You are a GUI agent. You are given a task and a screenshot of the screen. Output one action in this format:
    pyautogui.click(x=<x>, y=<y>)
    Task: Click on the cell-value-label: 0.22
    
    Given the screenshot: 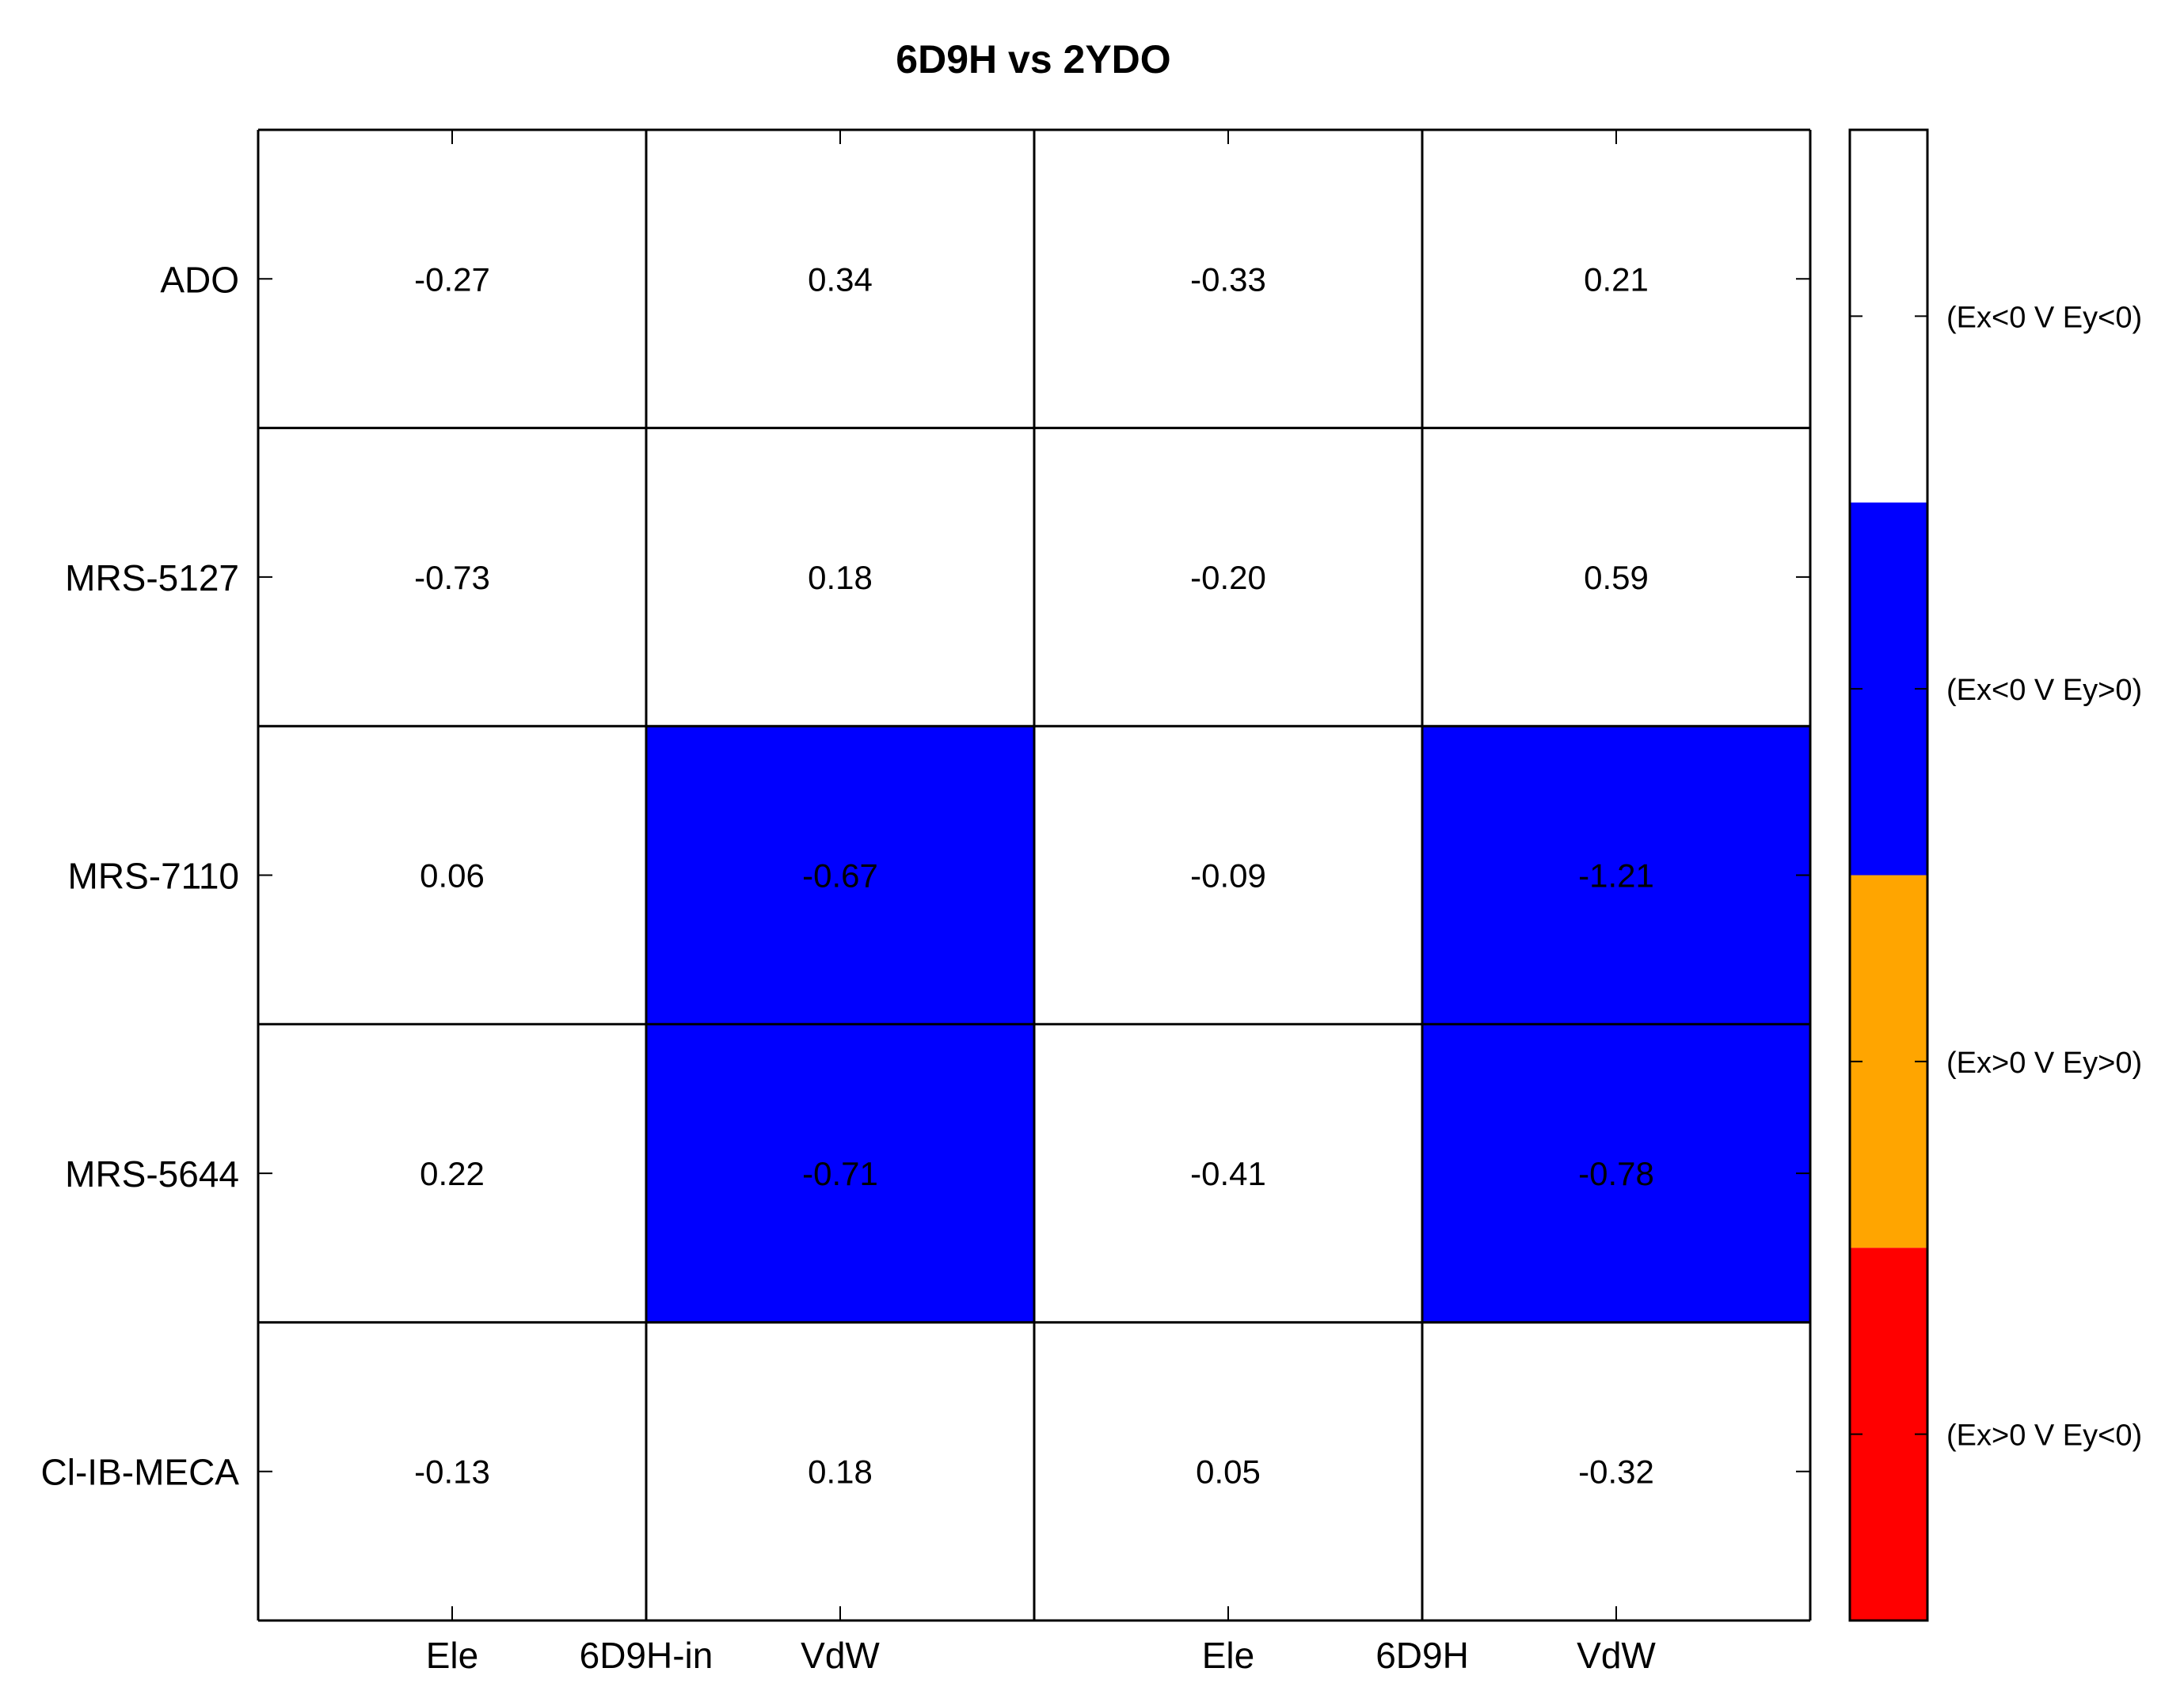 What is the action you would take?
    pyautogui.click(x=452, y=1173)
    